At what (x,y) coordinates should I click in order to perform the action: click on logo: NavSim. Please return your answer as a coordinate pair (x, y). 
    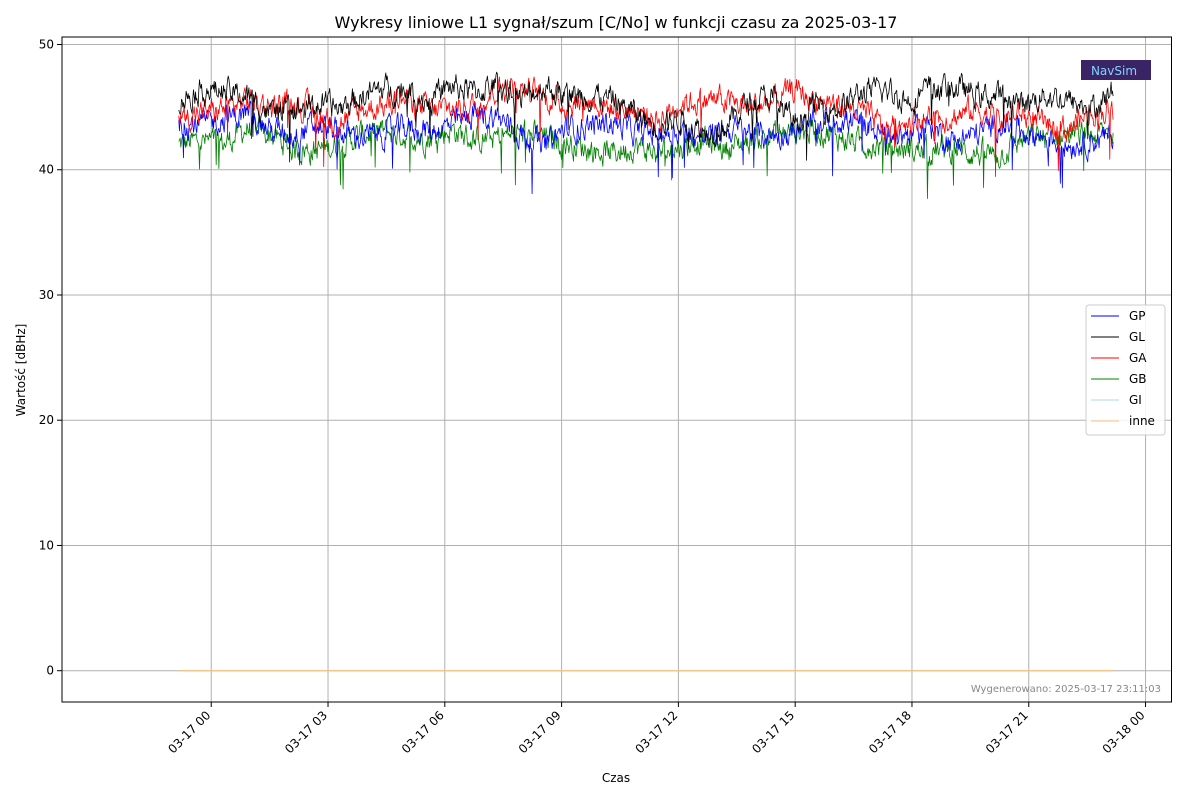
    Looking at the image, I should click on (1116, 70).